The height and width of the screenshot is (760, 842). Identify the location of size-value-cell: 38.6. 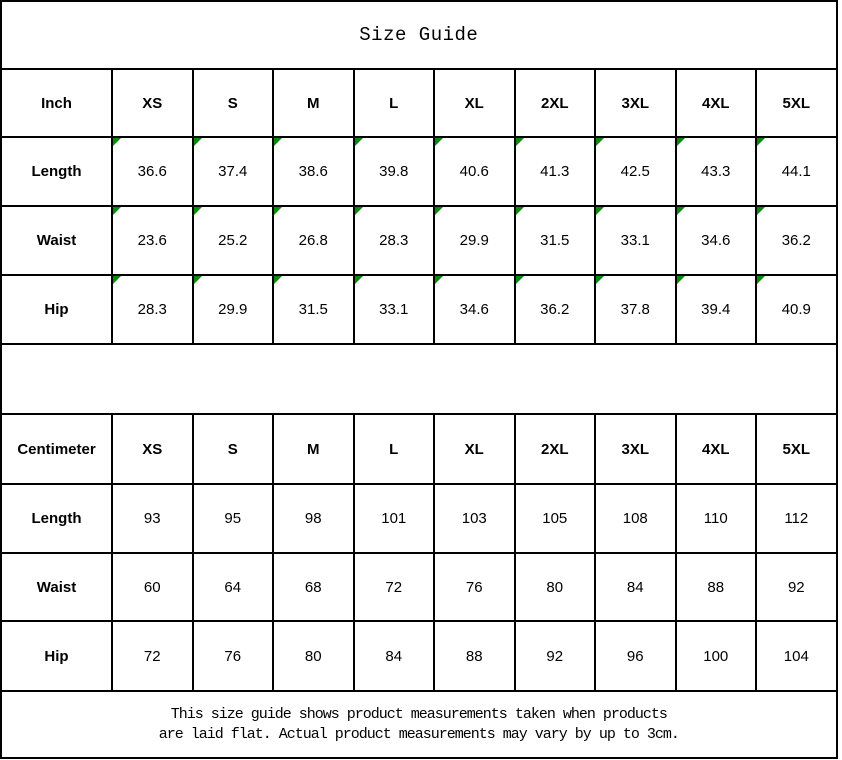
(313, 171).